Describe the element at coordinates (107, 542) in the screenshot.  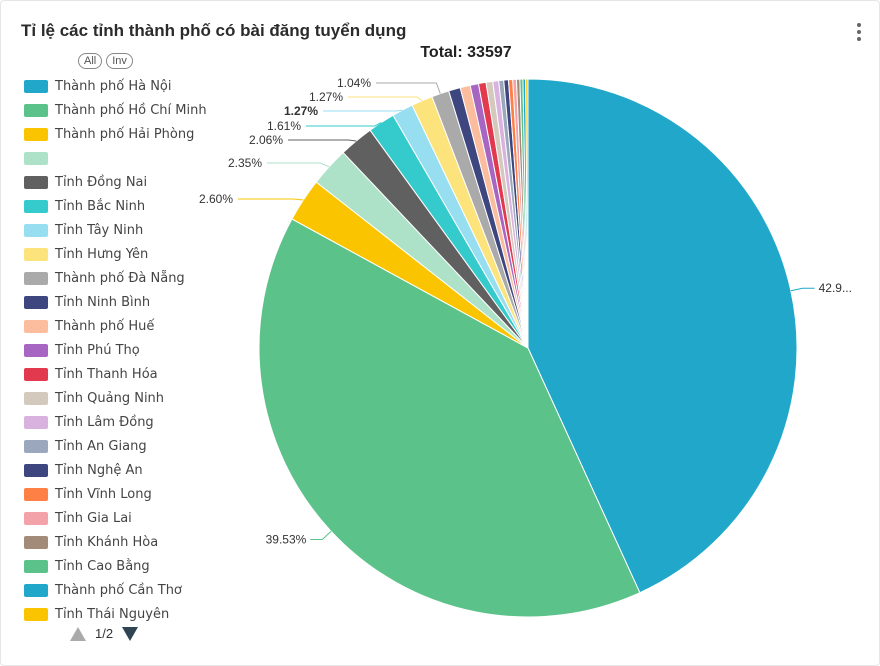
I see `legend-label: Tỉnh Khánh Hòa` at that location.